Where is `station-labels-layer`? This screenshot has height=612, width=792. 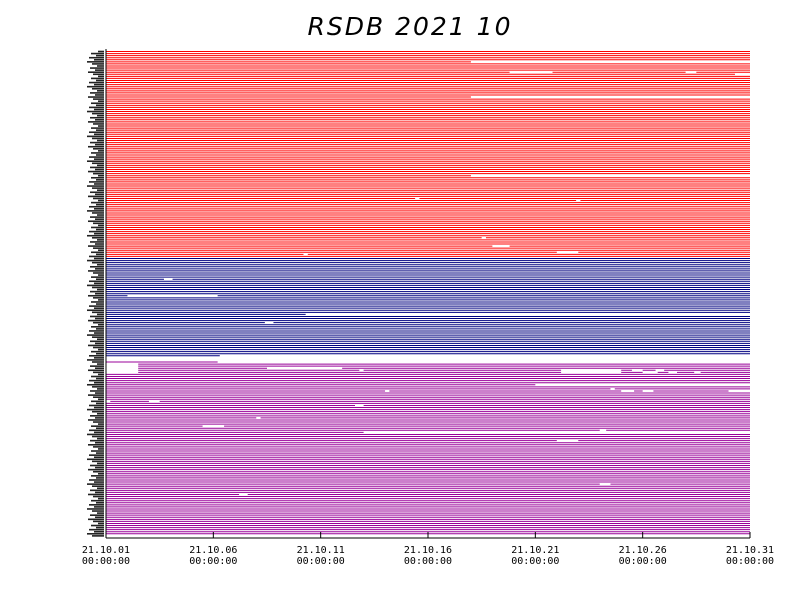 station-labels-layer is located at coordinates (95, 293).